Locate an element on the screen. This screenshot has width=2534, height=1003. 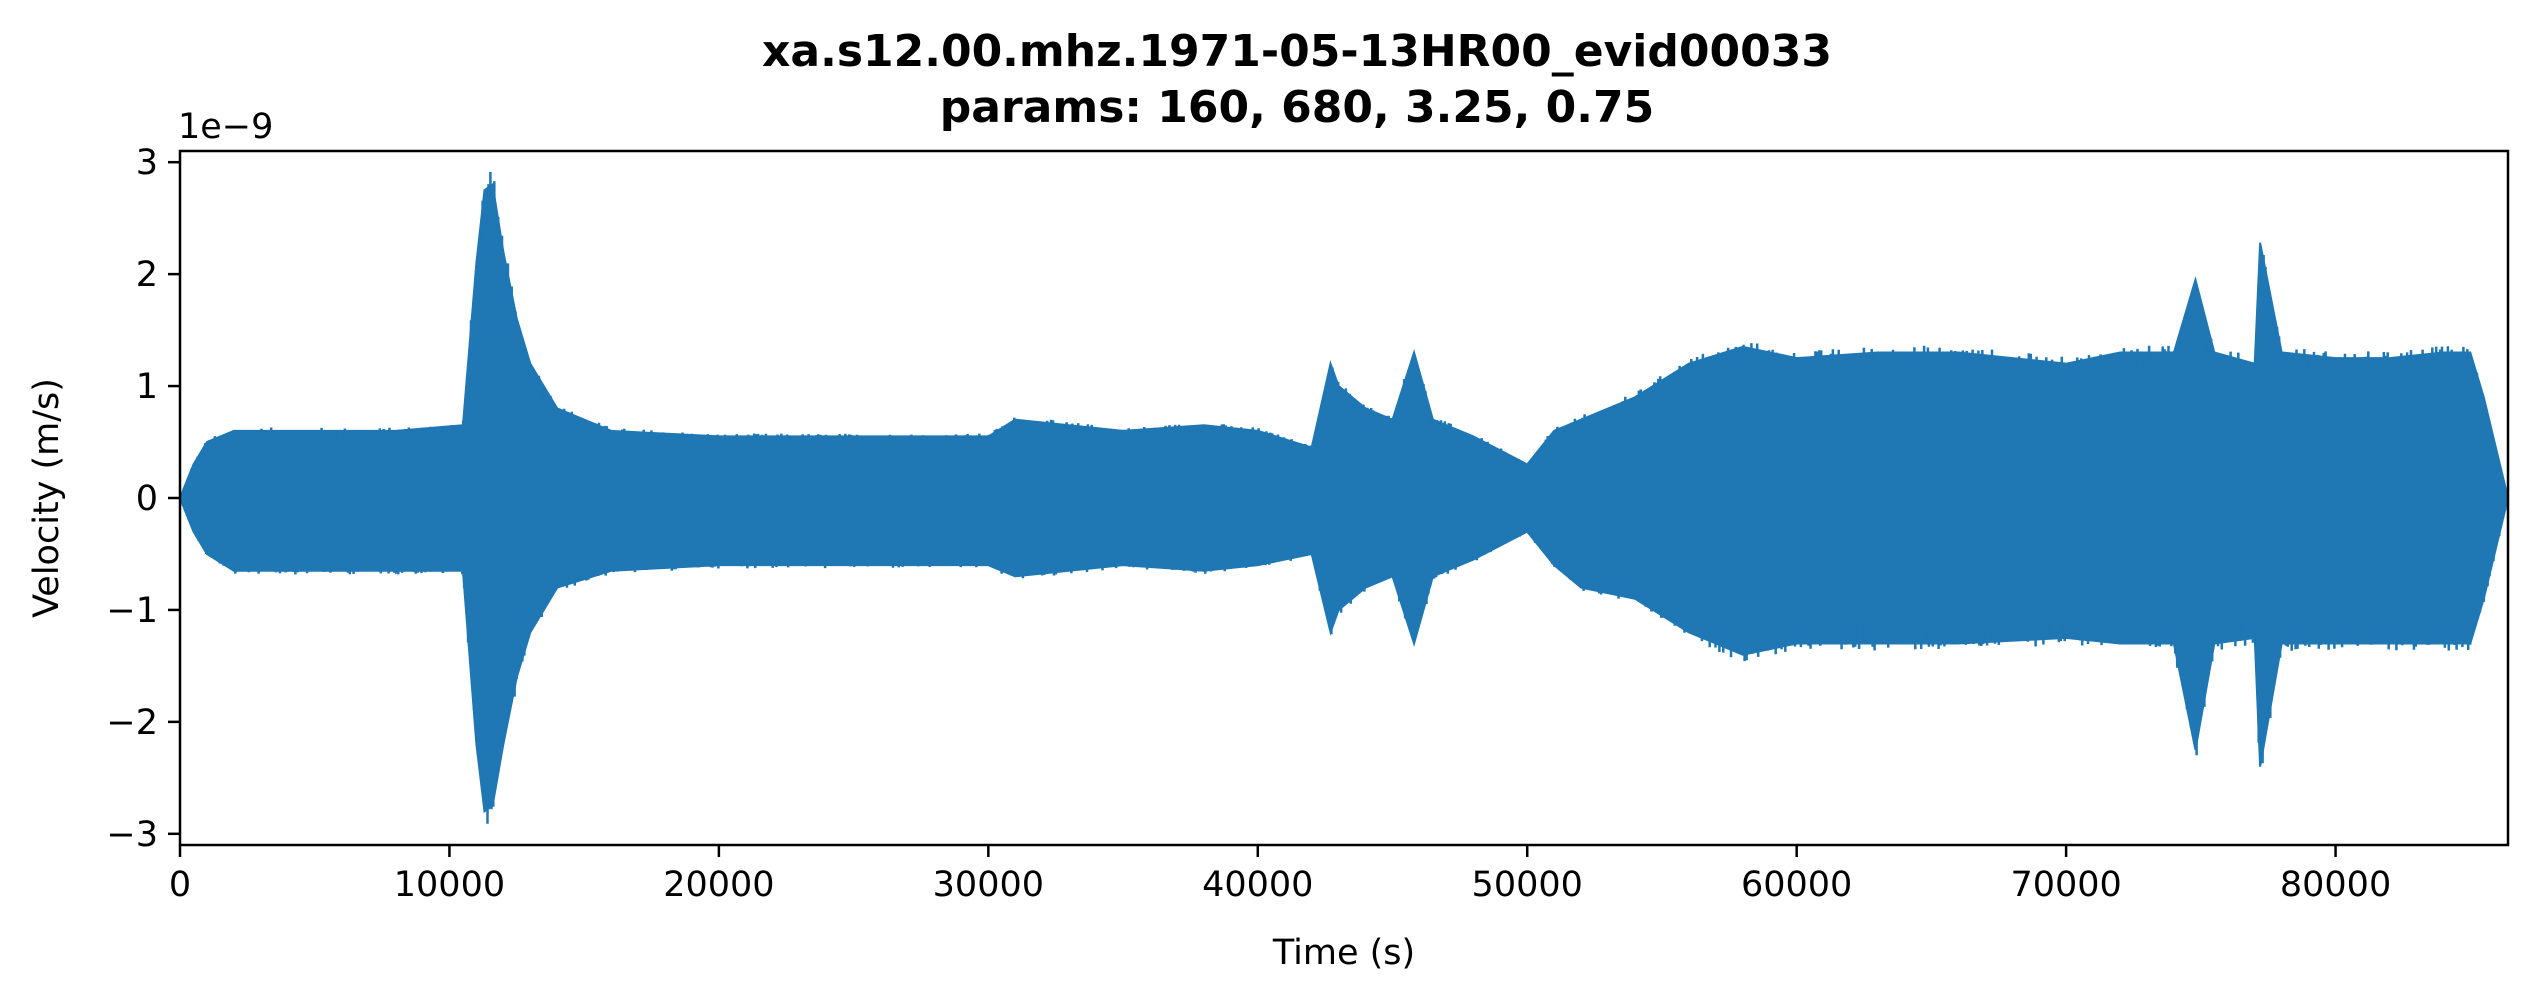
chart-subtitle: params: 160, 680, 3.25, 0.75 is located at coordinates (1297, 107).